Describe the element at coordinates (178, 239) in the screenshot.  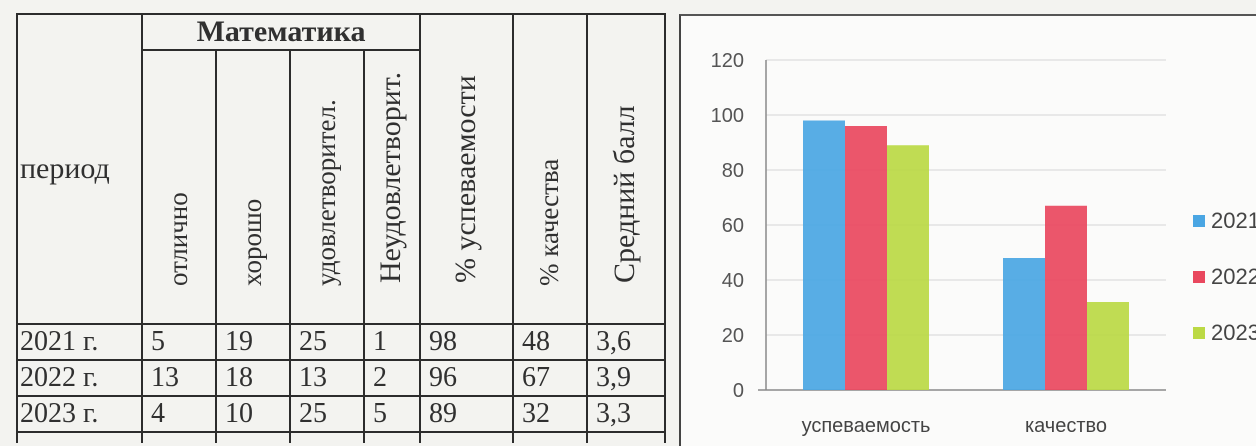
I see `col-header-excellent-label: отлично` at that location.